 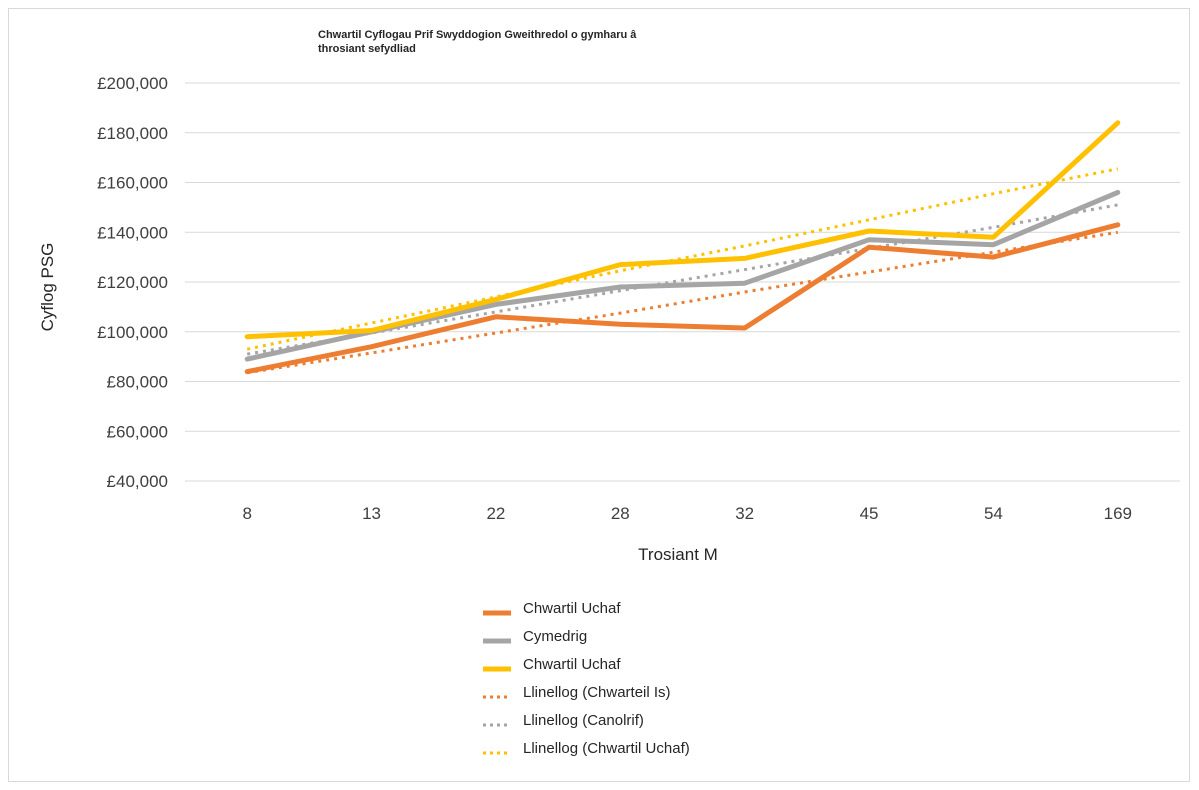 What do you see at coordinates (583, 720) in the screenshot?
I see `legend-label: Llinellog (Canolrif)` at bounding box center [583, 720].